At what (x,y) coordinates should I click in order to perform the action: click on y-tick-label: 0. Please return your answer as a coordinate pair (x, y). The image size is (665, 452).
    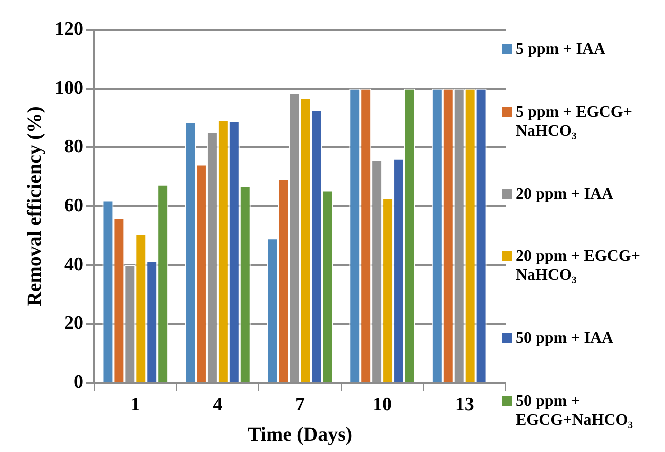
    Looking at the image, I should click on (79, 383).